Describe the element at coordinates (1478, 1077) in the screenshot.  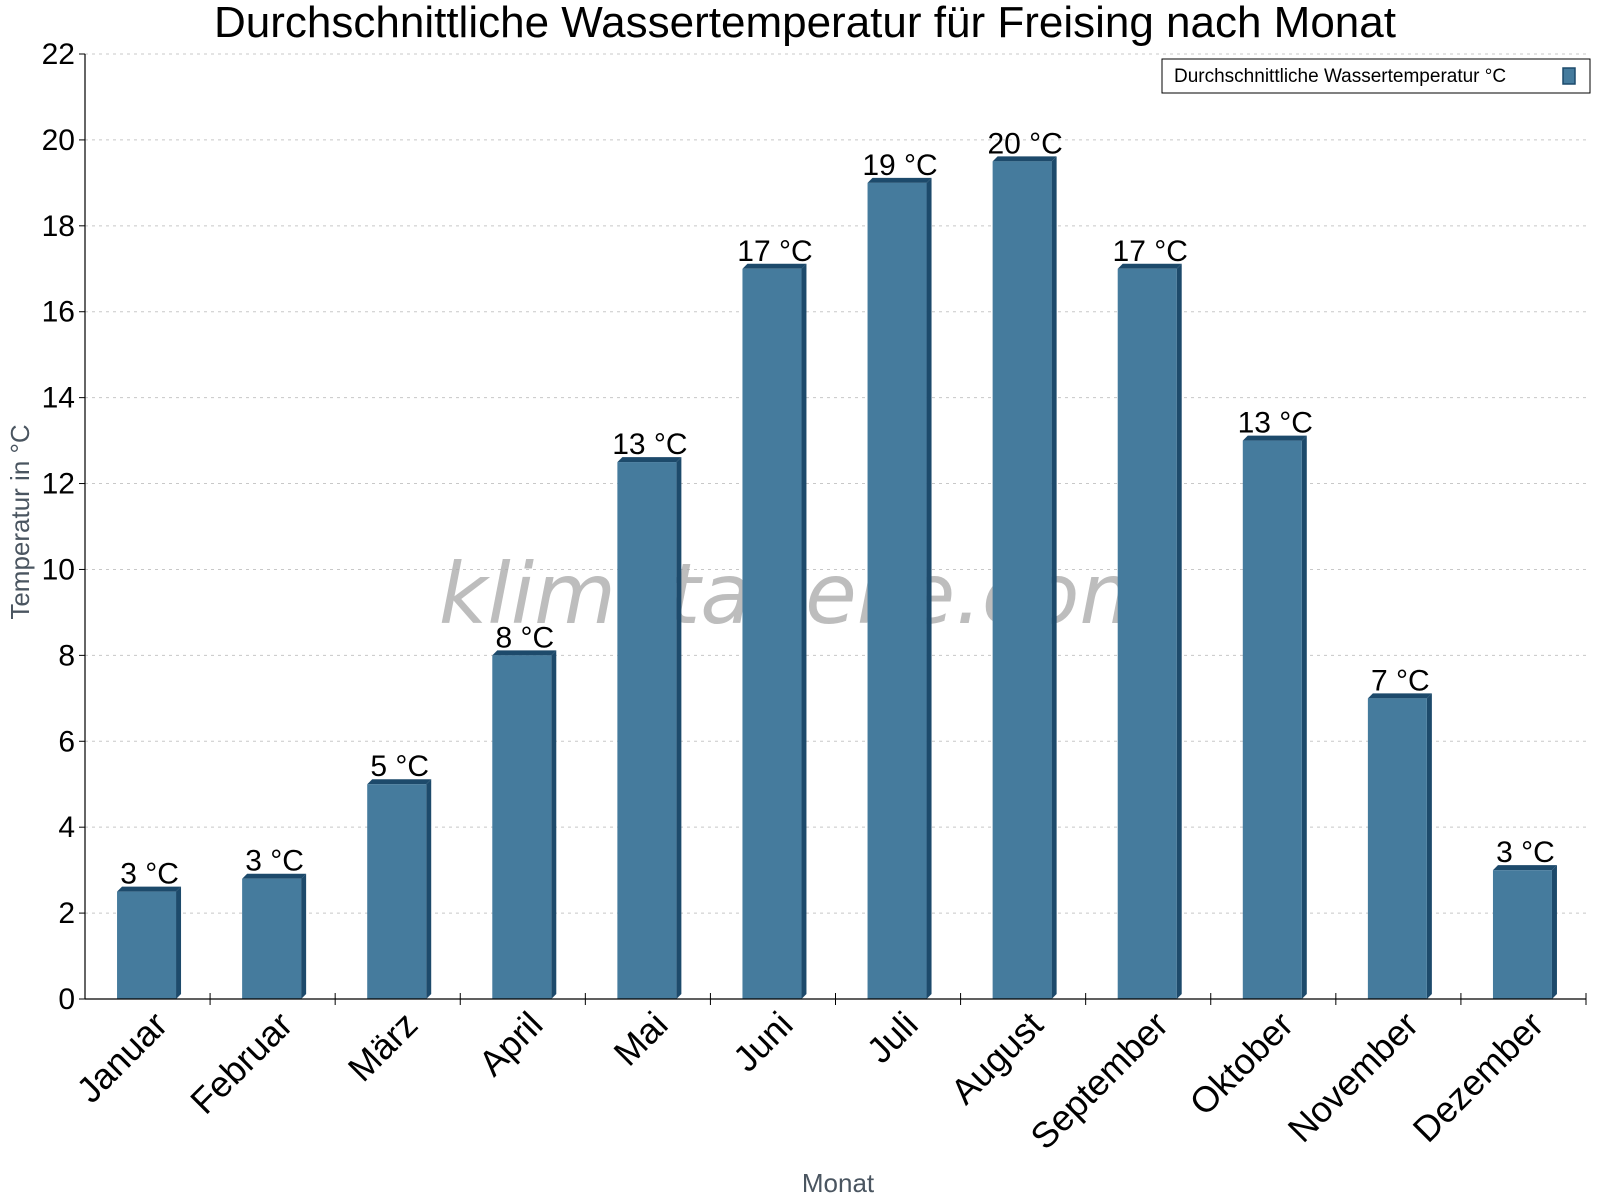
I see `x-tick-label: Dezember` at that location.